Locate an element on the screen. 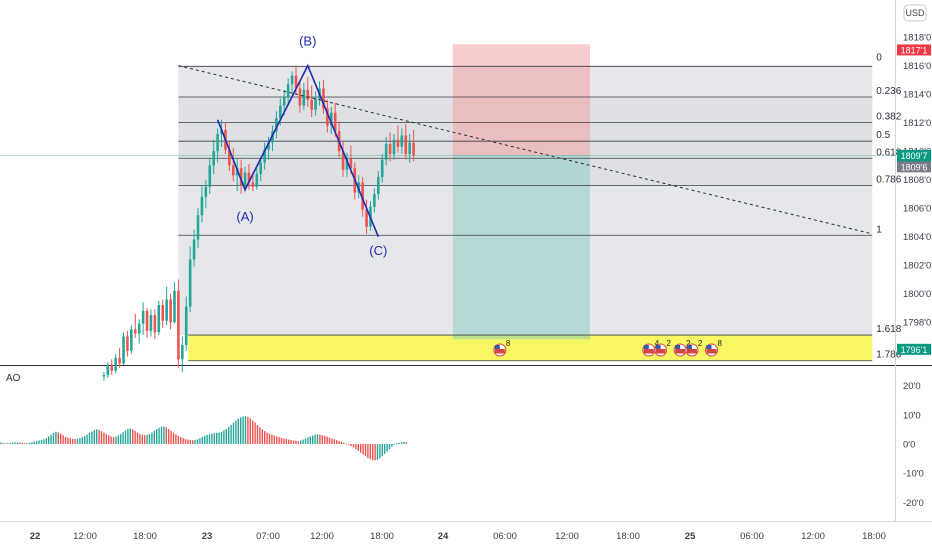 This screenshot has height=550, width=932. time-tick-label: 23 is located at coordinates (207, 536).